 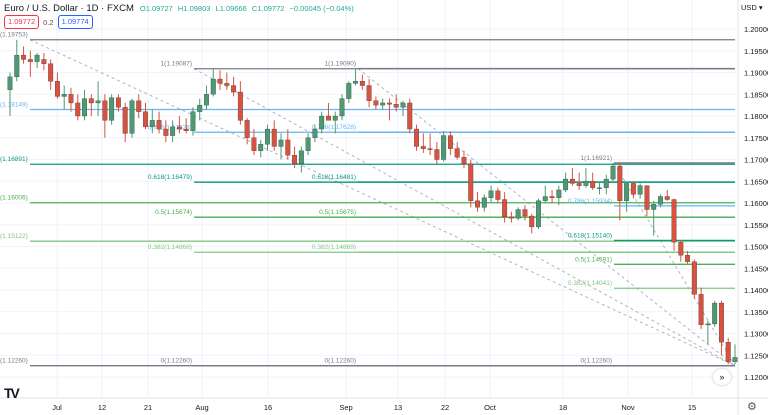 What do you see at coordinates (170, 177) in the screenshot?
I see `fib-level-label: 0.618(1.16479)` at bounding box center [170, 177].